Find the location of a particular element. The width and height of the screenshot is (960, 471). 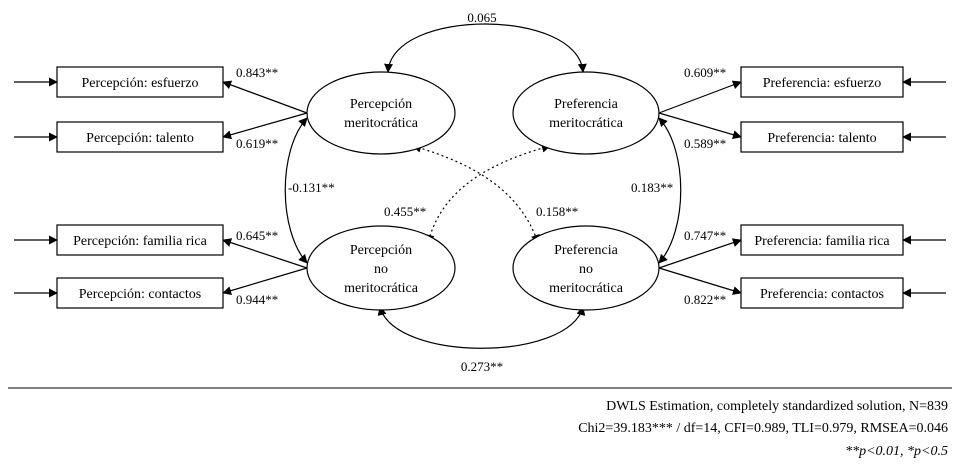

coef-perc-talento: 0.619** is located at coordinates (257, 143).